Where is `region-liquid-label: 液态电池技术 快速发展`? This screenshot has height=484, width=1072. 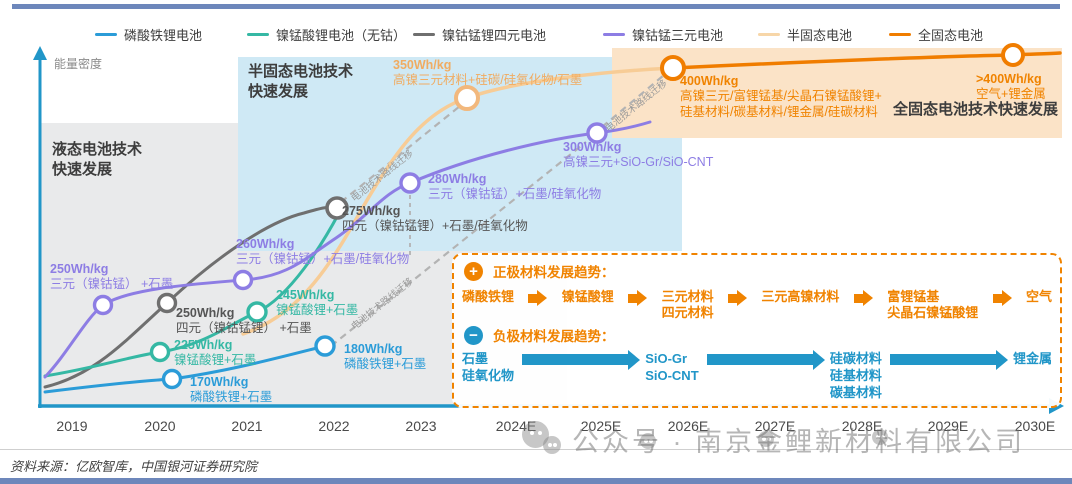
region-liquid-label: 液态电池技术 快速发展 is located at coordinates (97, 160).